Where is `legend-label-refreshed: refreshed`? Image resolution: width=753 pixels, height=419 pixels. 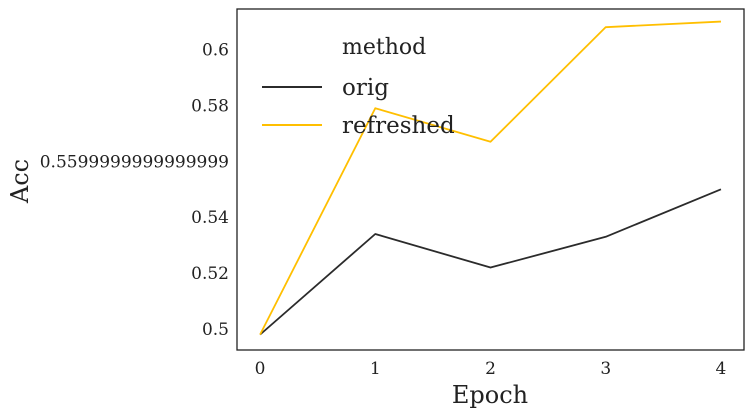
legend-label-refreshed: refreshed is located at coordinates (398, 126).